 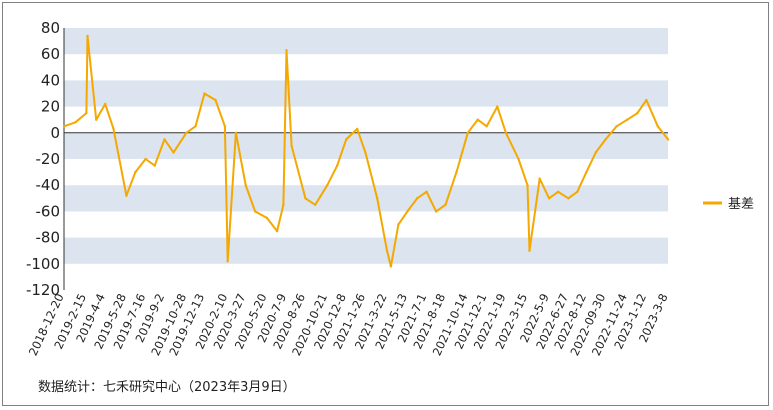 I want to click on legend: 基差, so click(x=728, y=204).